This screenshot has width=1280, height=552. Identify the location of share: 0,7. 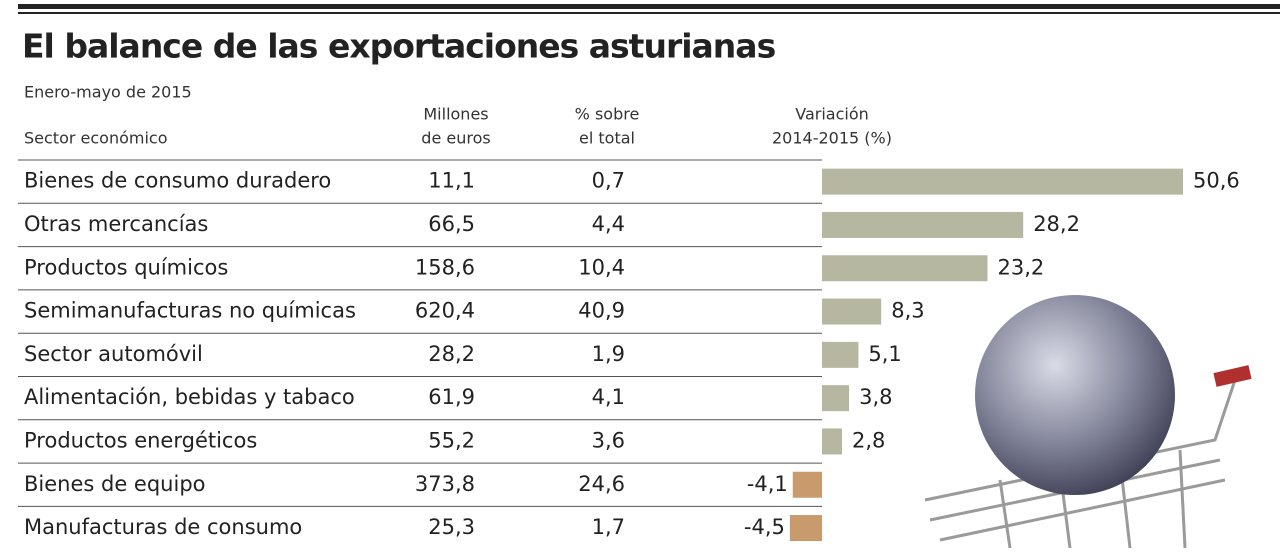
(608, 181).